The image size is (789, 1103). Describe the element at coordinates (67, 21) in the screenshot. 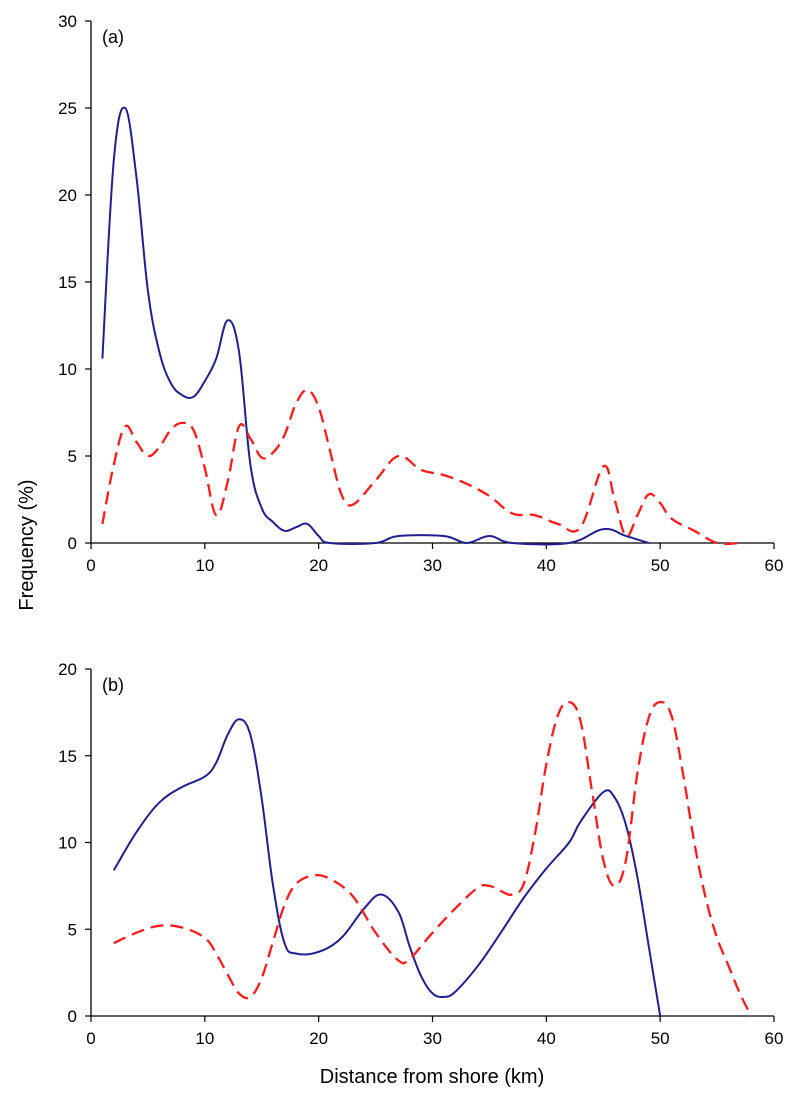

I see `y-tick-label: 30` at that location.